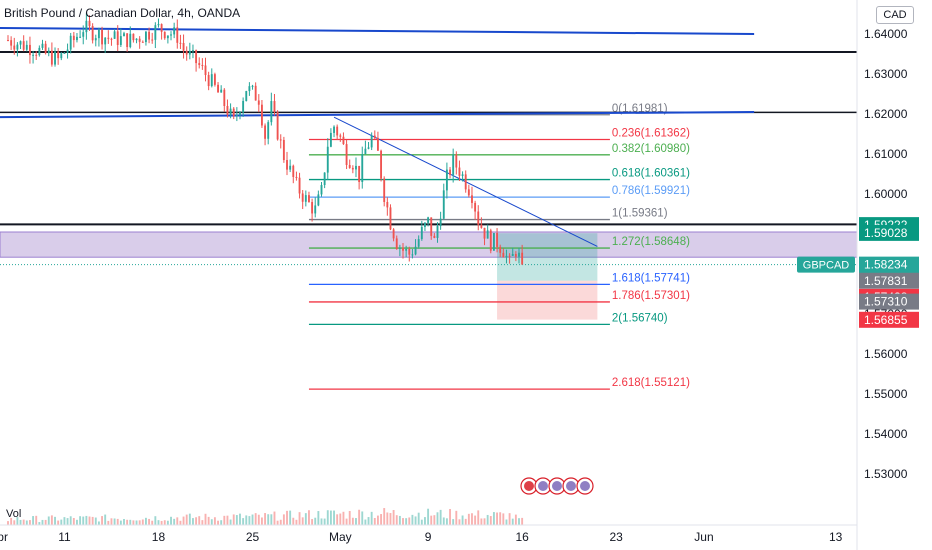  I want to click on fib-label: 1.618(1.57741), so click(651, 278).